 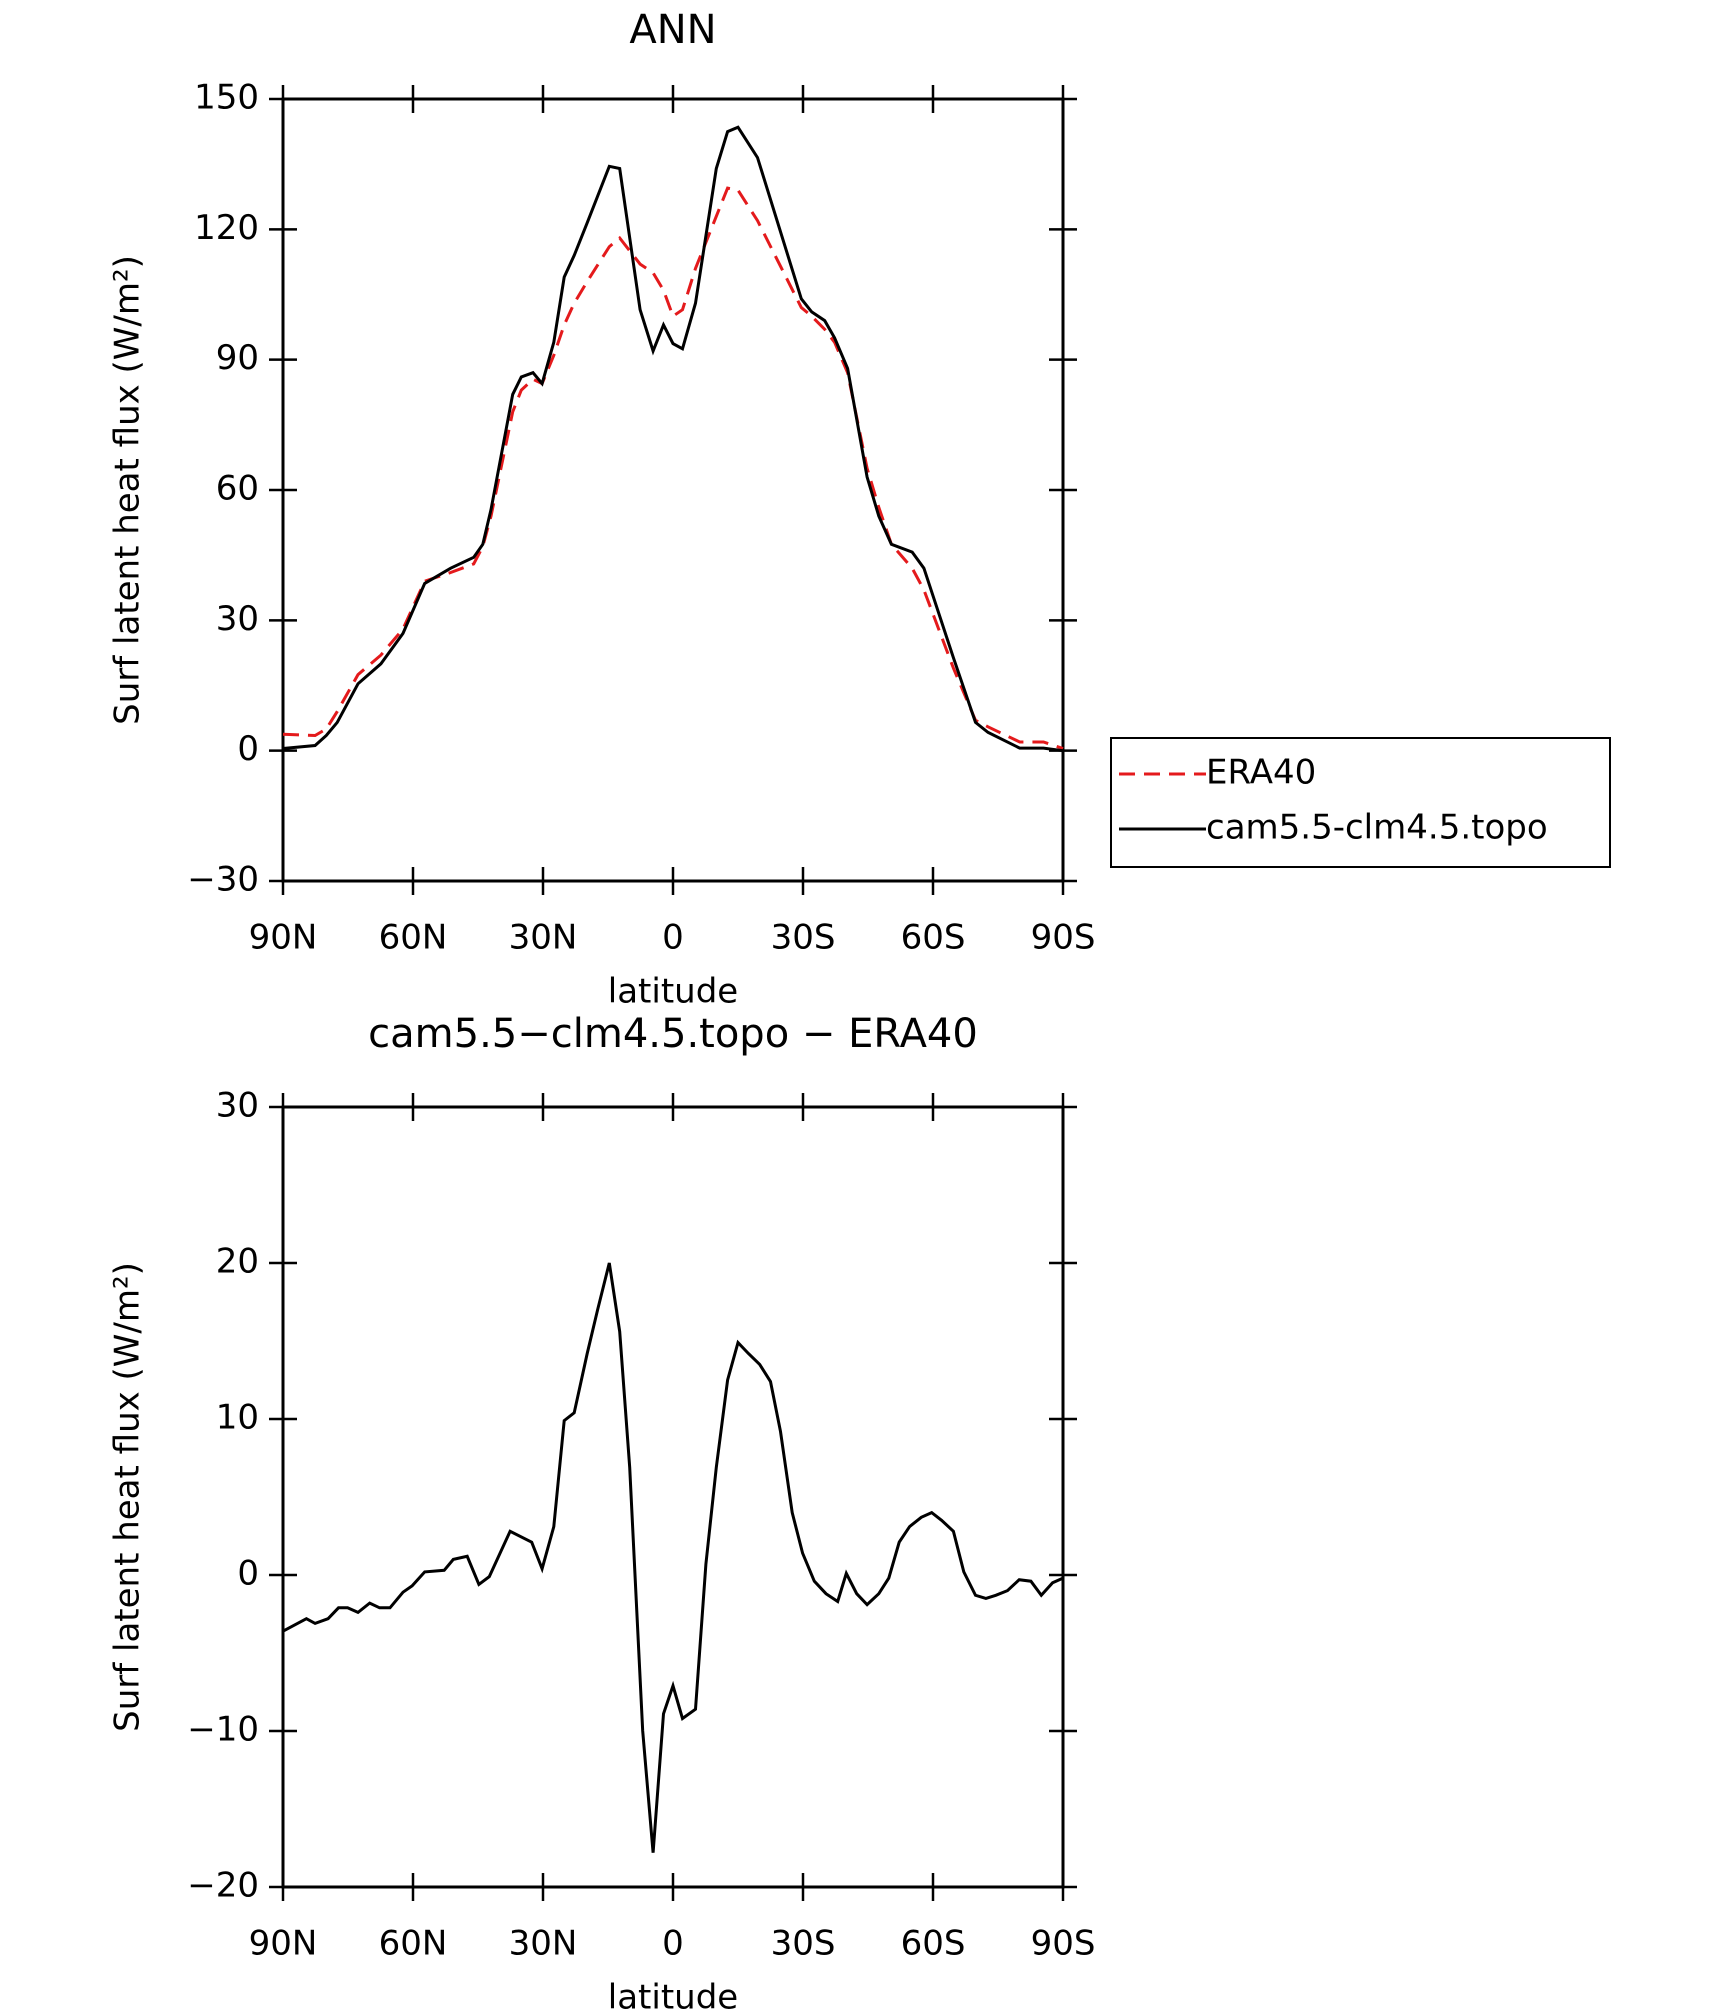 What do you see at coordinates (672, 30) in the screenshot?
I see `chart-title: ANN` at bounding box center [672, 30].